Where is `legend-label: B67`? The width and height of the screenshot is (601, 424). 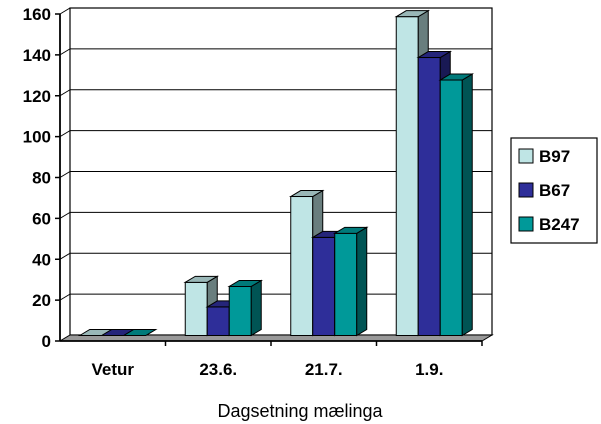 legend-label: B67 is located at coordinates (554, 190).